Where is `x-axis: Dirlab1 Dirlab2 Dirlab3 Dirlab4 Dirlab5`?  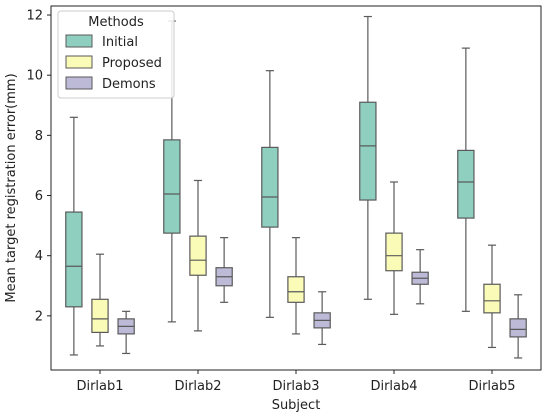 x-axis: Dirlab1 Dirlab2 Dirlab3 Dirlab4 Dirlab5 is located at coordinates (296, 382).